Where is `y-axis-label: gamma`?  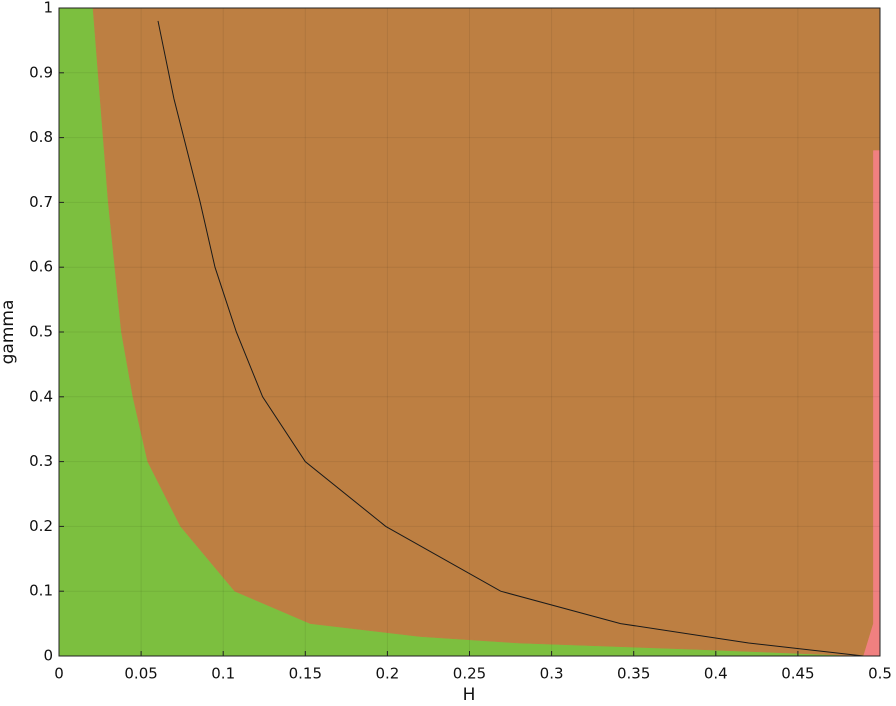 y-axis-label: gamma is located at coordinates (9, 332).